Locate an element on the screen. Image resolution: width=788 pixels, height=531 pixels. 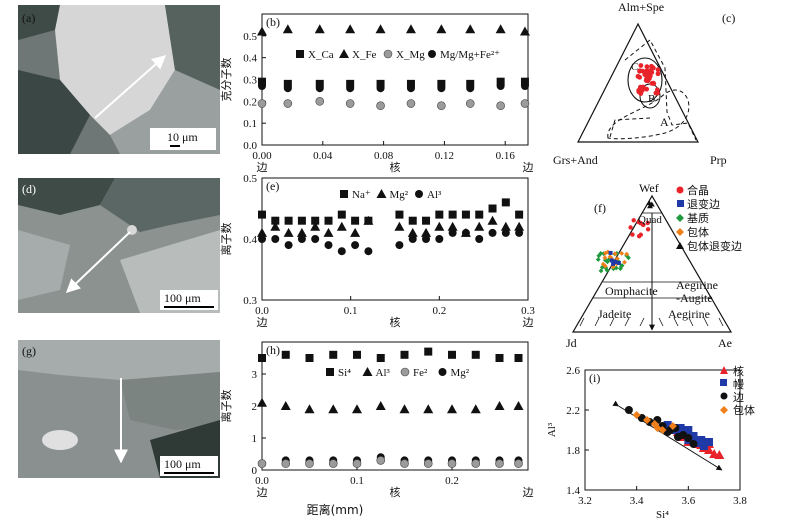
ternary-c-field-a: A is located at coordinates (664, 122).